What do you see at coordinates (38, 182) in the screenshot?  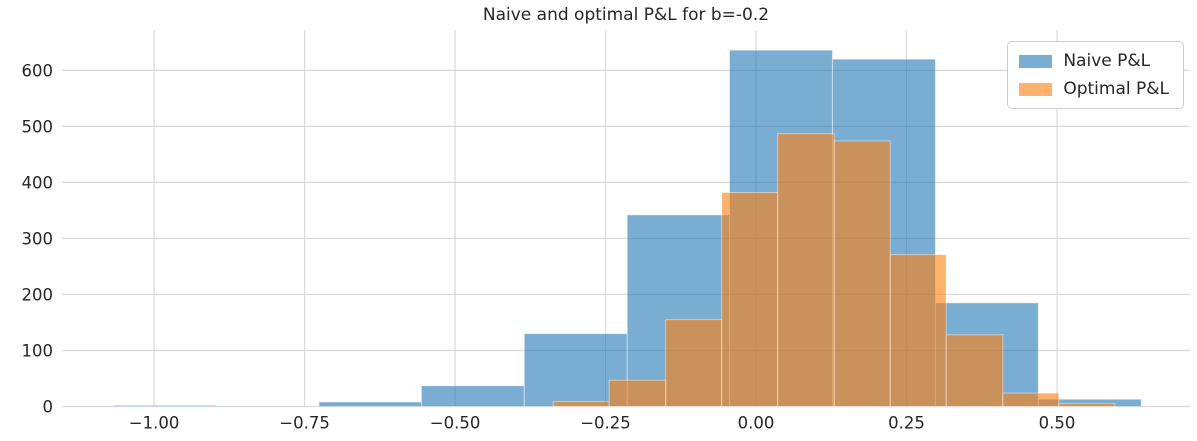 I see `y-tick-label: 400` at bounding box center [38, 182].